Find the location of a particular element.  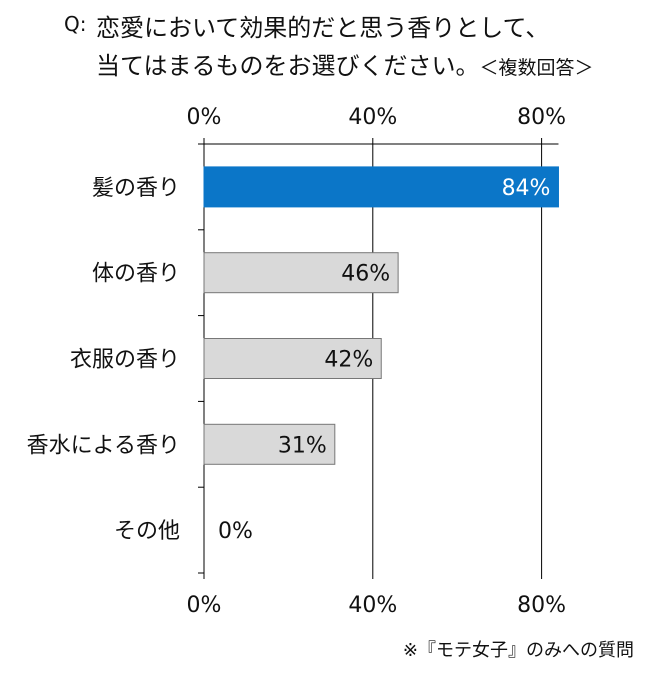

title-line-2: 当てはまるものをお選びください。＜複数回答＞ is located at coordinates (345, 63).